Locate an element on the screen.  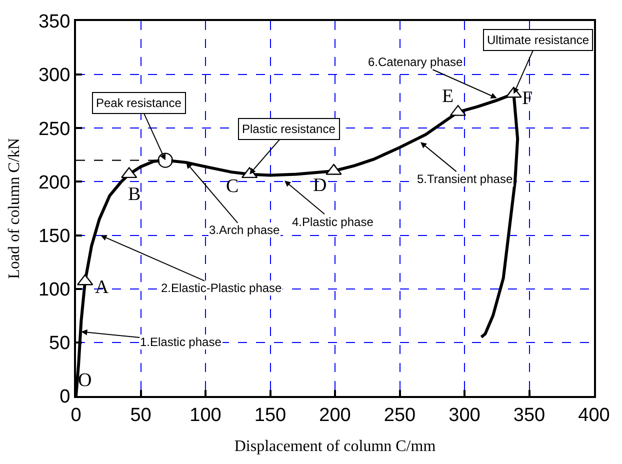
annotation: 1.Elastic phase is located at coordinates (181, 342).